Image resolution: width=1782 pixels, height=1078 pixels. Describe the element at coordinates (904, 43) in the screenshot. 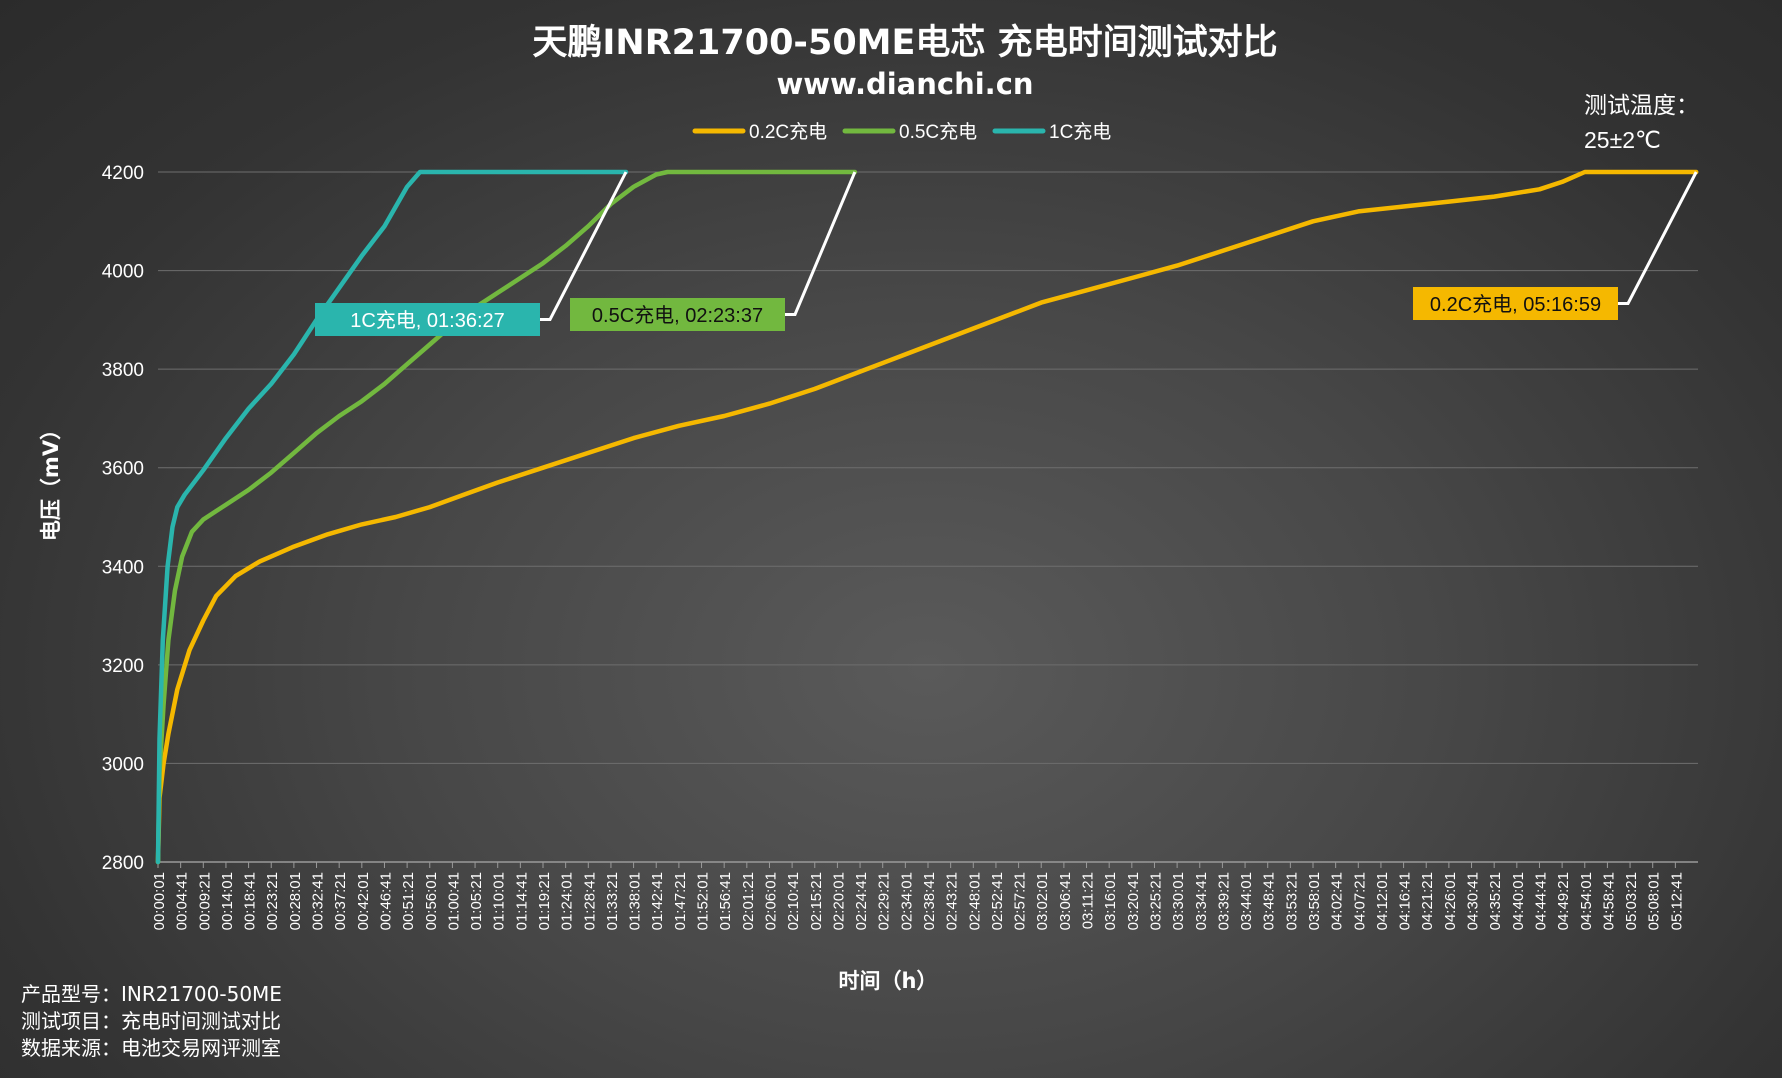

I see `chart-title: 天鹏INR21700-50ME电芯 充电时间测试对比` at that location.